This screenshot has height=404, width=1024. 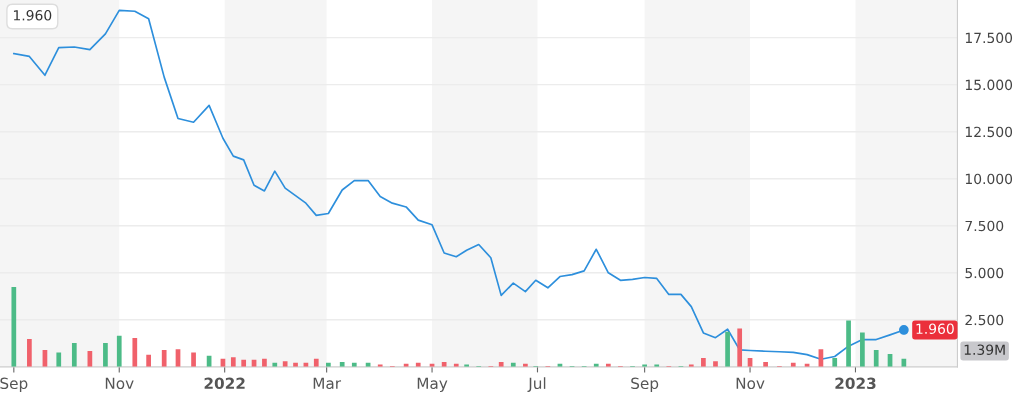 I want to click on text: 1.39M, so click(x=984, y=349).